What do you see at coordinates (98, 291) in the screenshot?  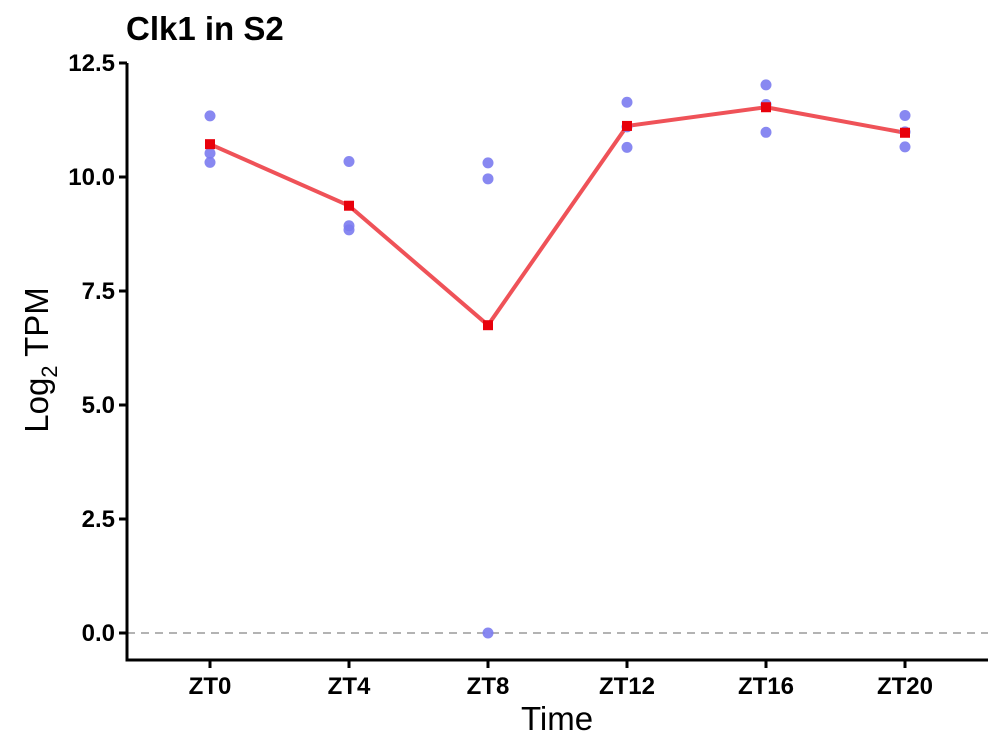 I see `y-tick-label: 7.5` at bounding box center [98, 291].